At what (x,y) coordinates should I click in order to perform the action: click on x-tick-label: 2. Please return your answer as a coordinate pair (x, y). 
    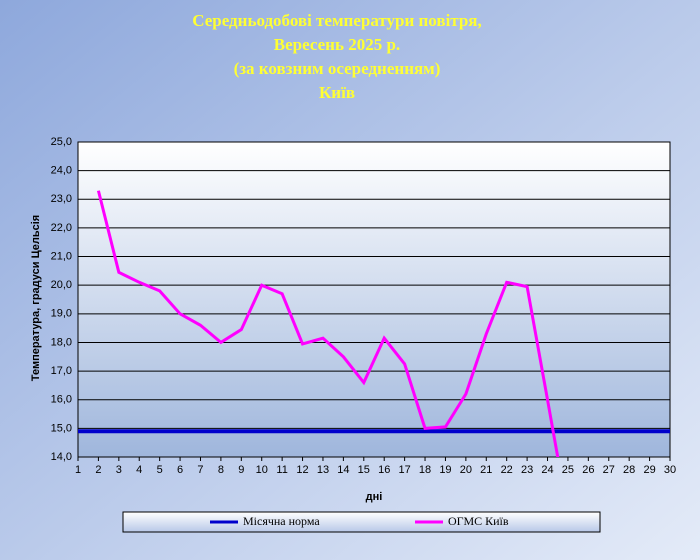
    Looking at the image, I should click on (98, 470).